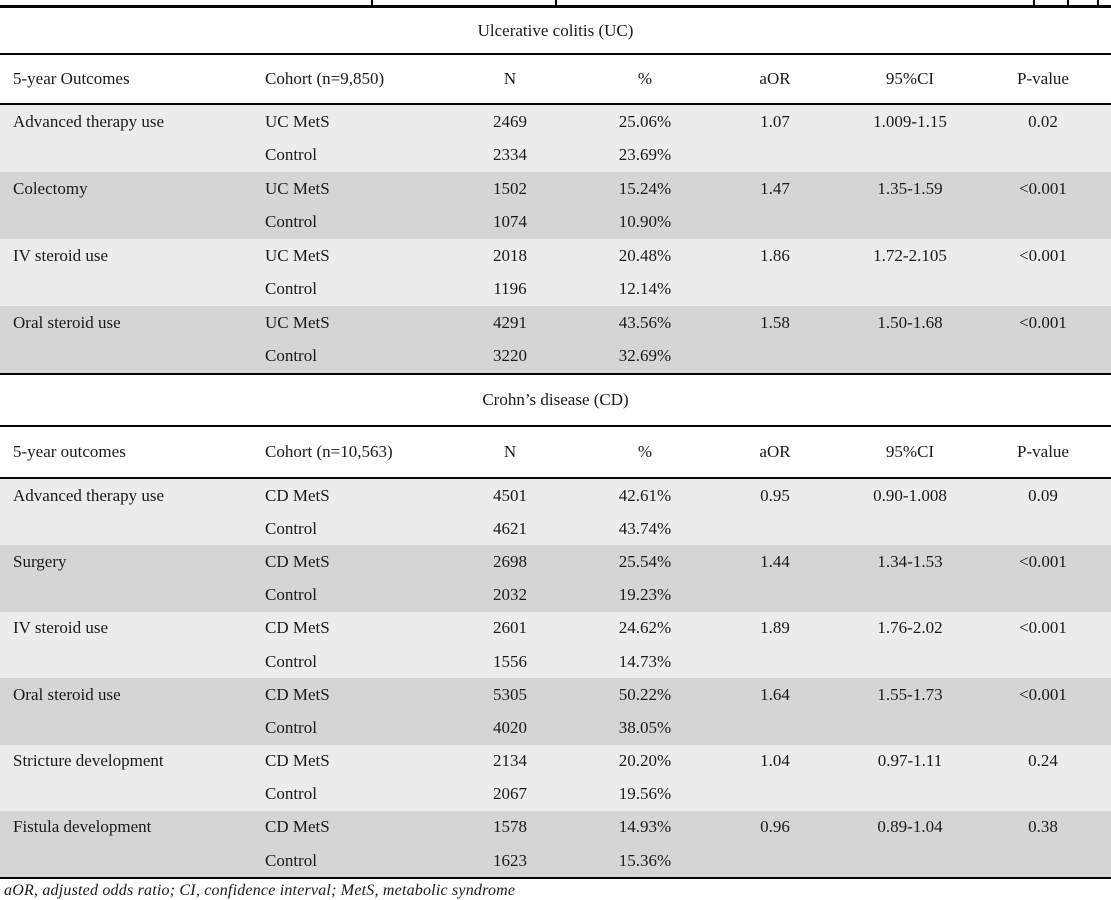 This screenshot has width=1111, height=900. Describe the element at coordinates (125, 323) in the screenshot. I see `outcome-label: Oral steroid use` at that location.